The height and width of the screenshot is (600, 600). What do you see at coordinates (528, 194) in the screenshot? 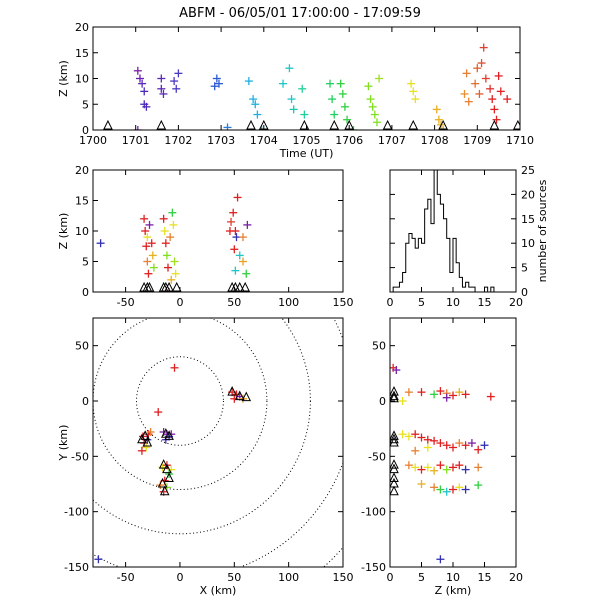
I see `altitude-histogram-ytick-label: 20` at bounding box center [528, 194].